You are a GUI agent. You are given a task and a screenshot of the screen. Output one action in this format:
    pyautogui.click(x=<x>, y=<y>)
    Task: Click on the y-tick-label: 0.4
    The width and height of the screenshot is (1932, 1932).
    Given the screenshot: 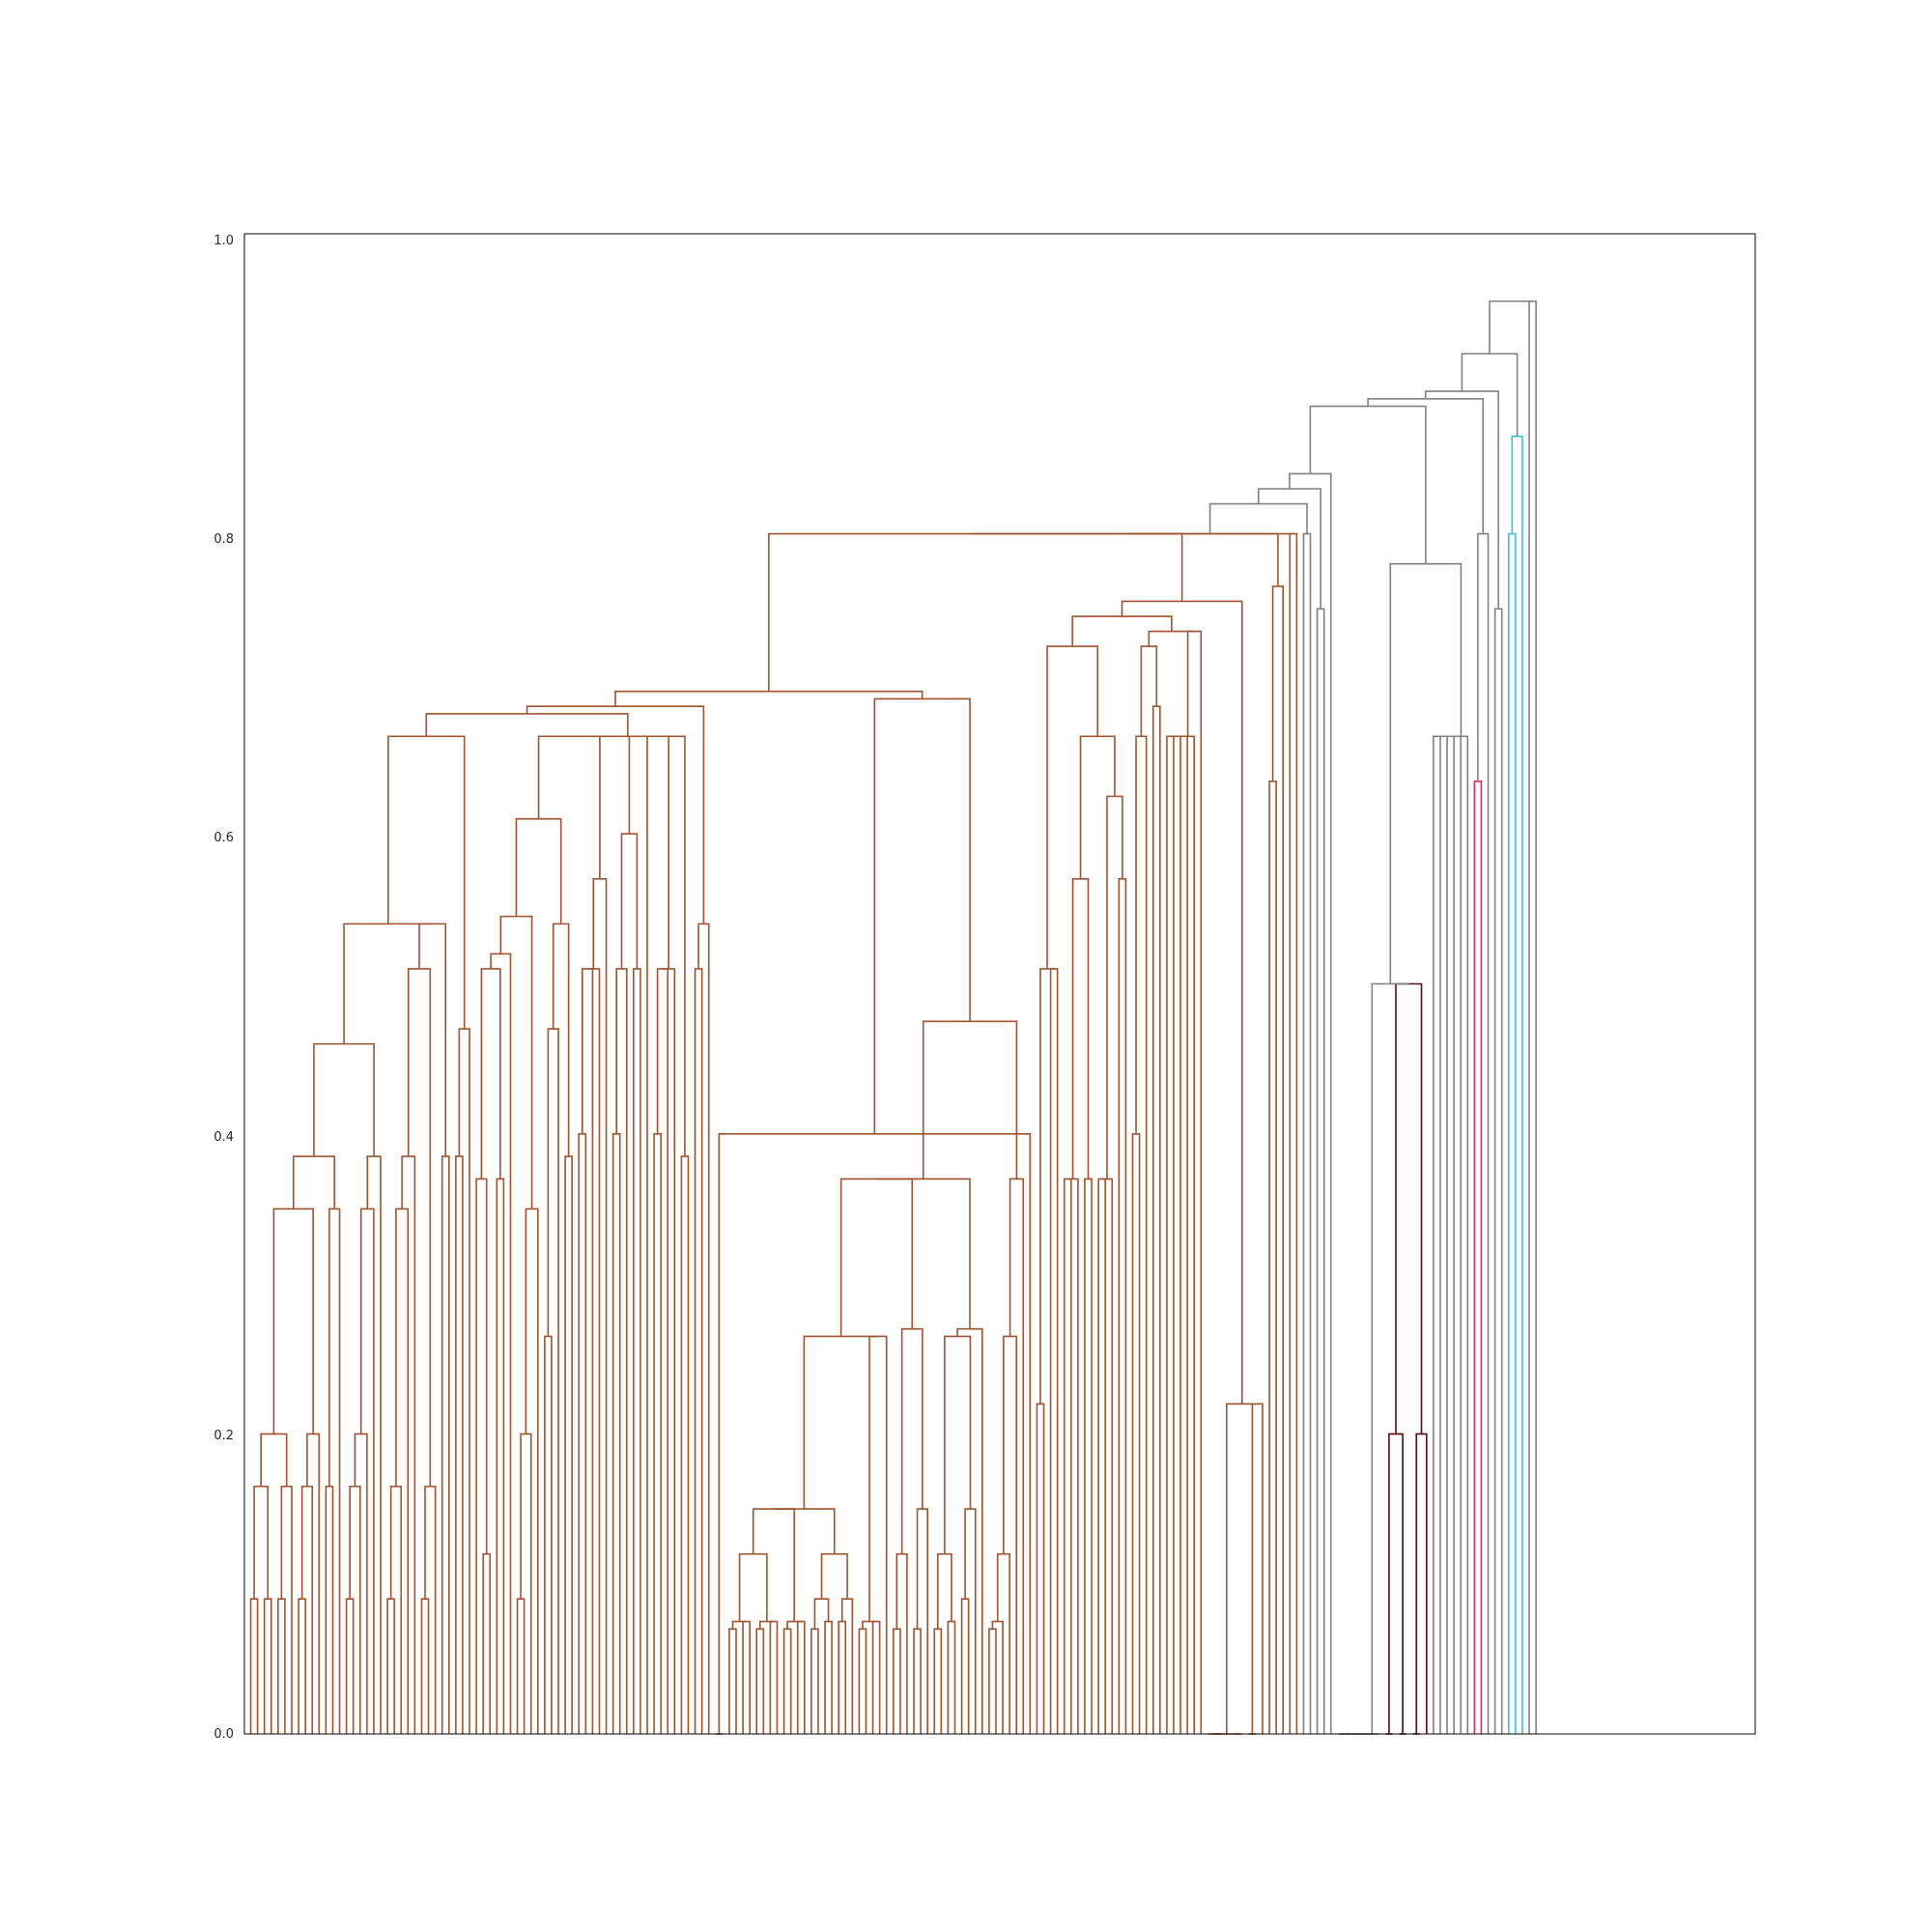 What is the action you would take?
    pyautogui.click(x=223, y=1137)
    